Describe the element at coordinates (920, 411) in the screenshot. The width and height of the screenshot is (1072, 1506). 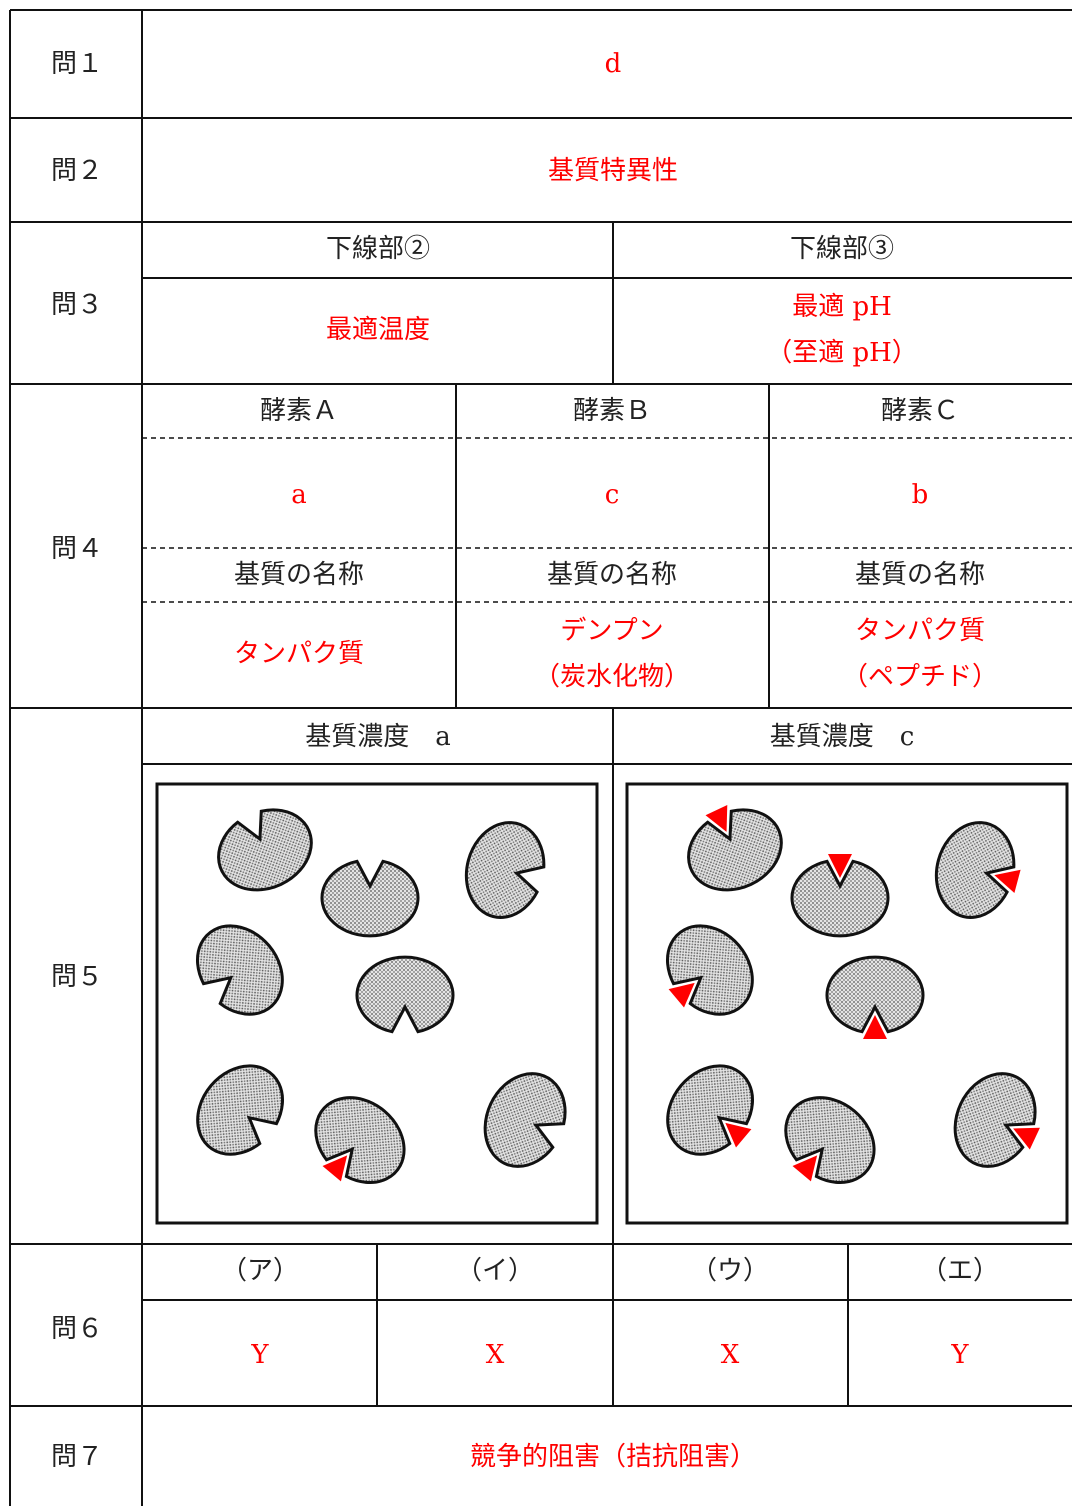
I see `column-header: 酵素Ｃ` at that location.